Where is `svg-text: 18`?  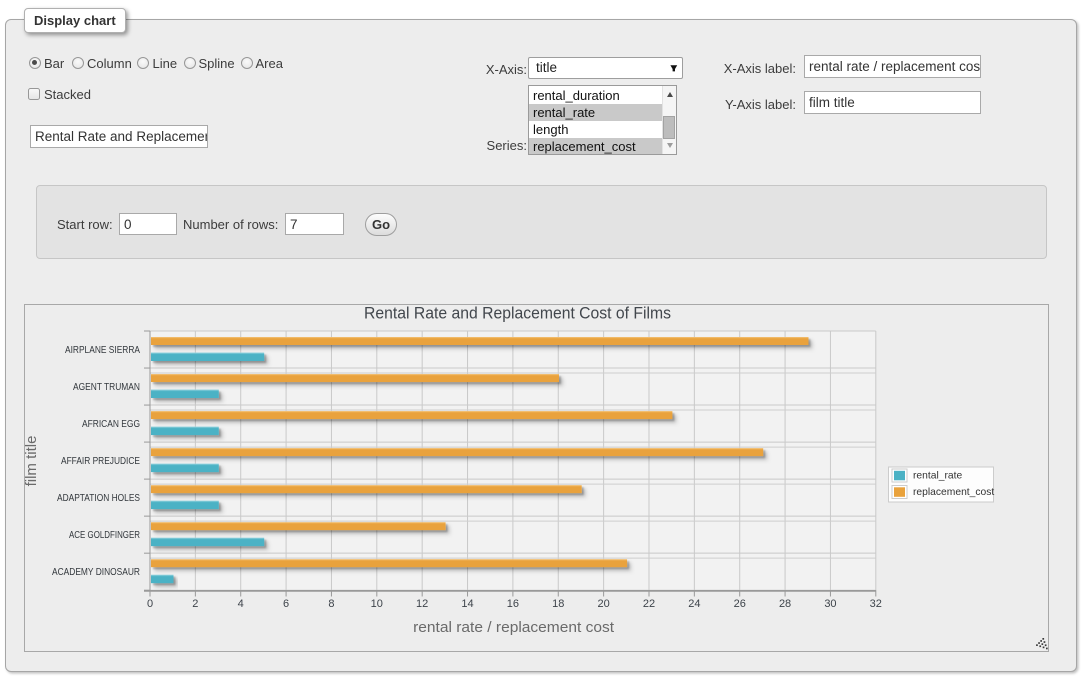 svg-text: 18 is located at coordinates (558, 604).